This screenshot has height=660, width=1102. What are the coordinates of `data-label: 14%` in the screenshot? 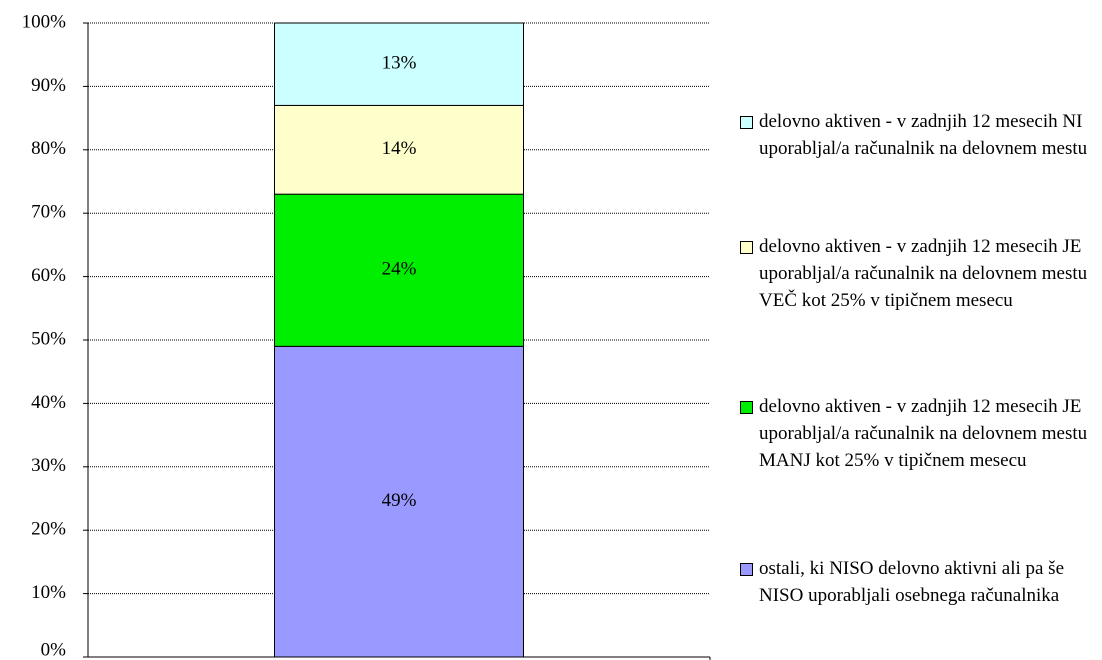 It's located at (399, 148).